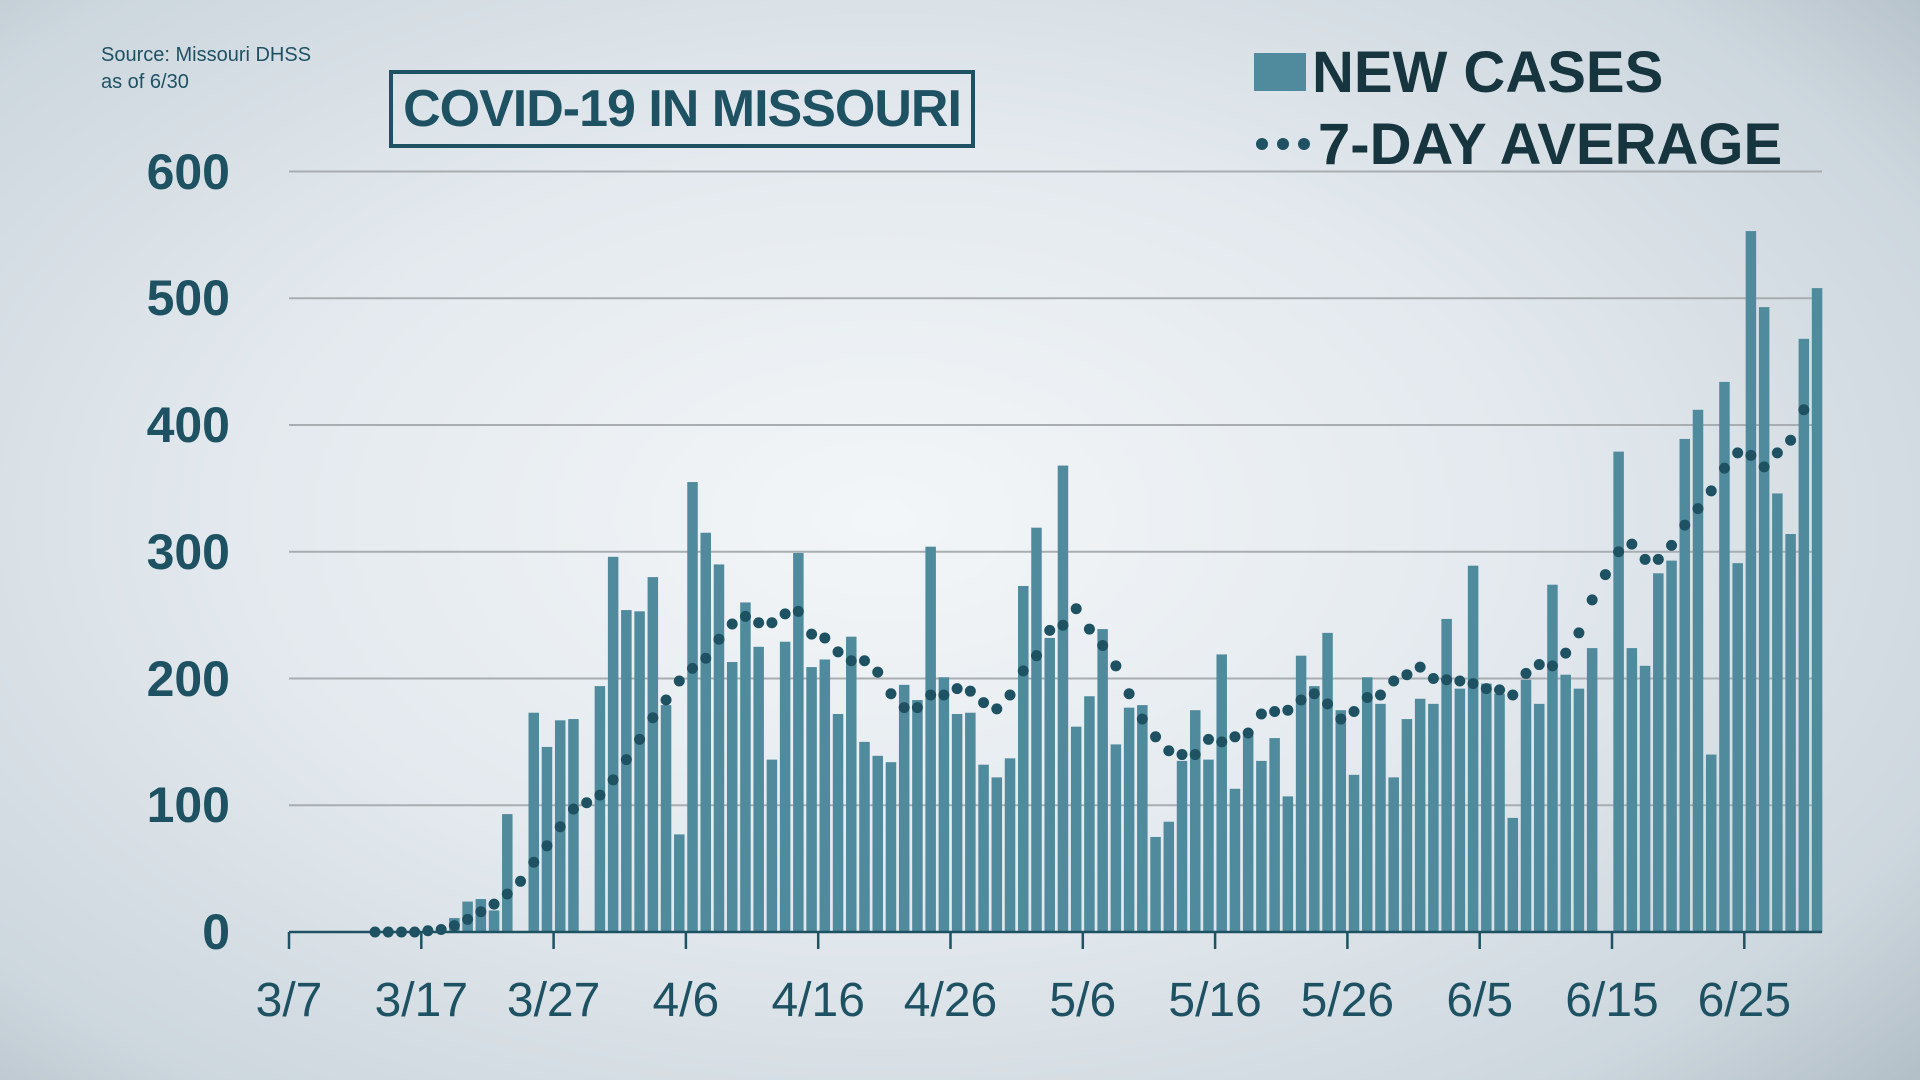 This screenshot has height=1080, width=1920. I want to click on bar-swatch-icon, so click(1280, 72).